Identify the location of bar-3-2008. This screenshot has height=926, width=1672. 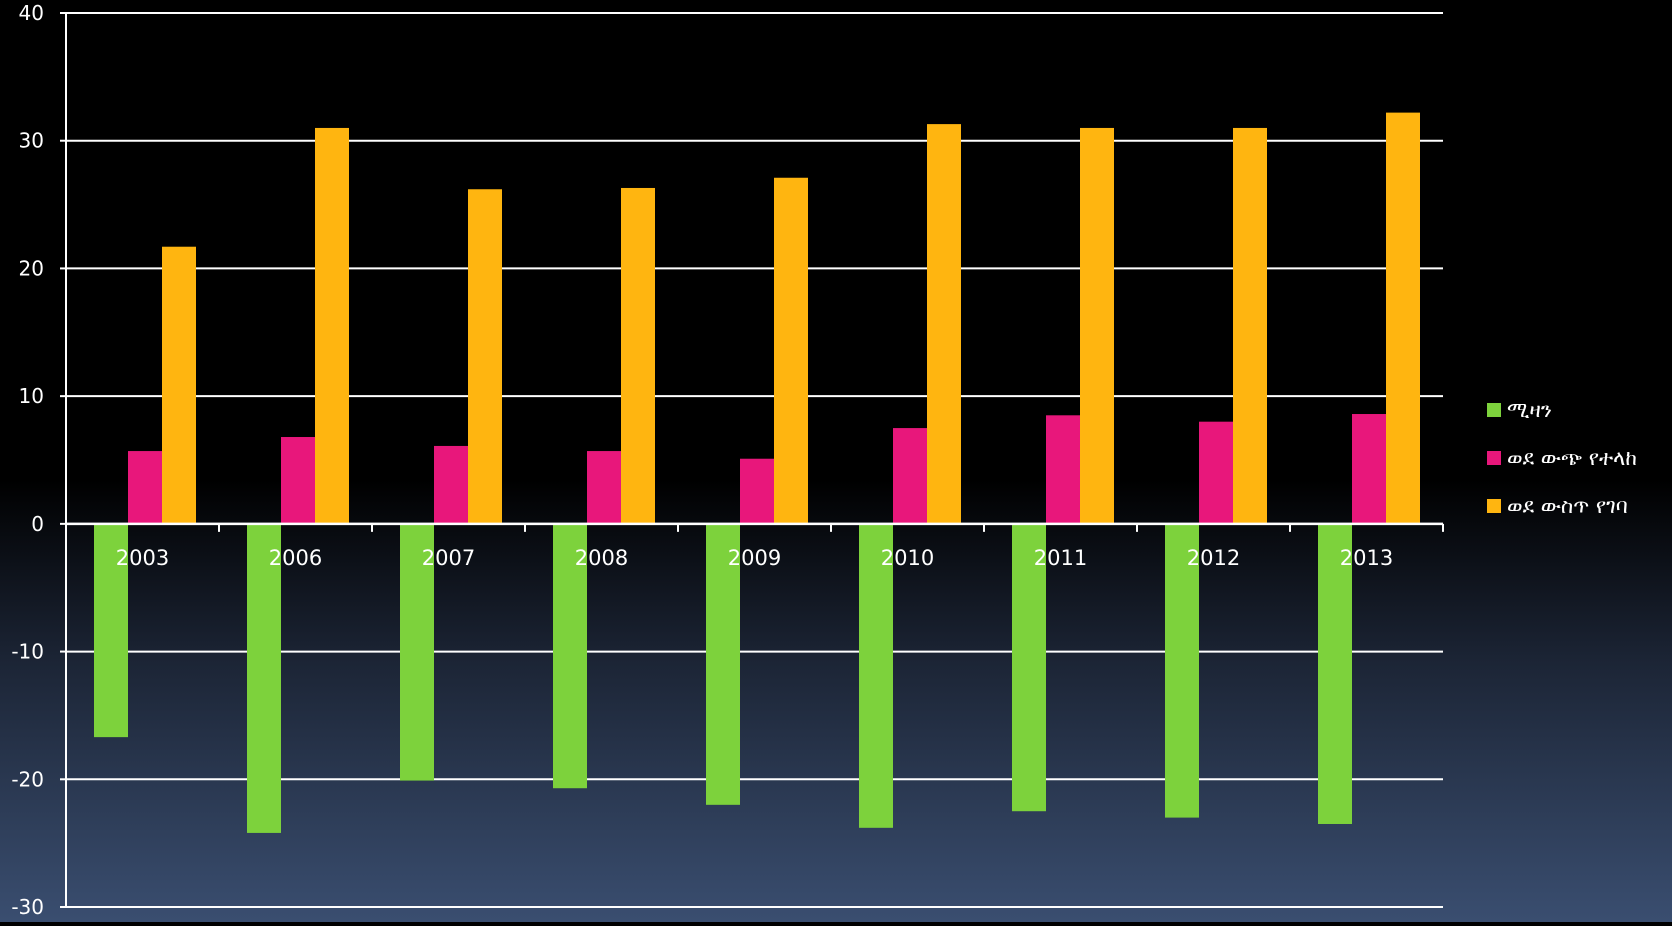
(638, 355).